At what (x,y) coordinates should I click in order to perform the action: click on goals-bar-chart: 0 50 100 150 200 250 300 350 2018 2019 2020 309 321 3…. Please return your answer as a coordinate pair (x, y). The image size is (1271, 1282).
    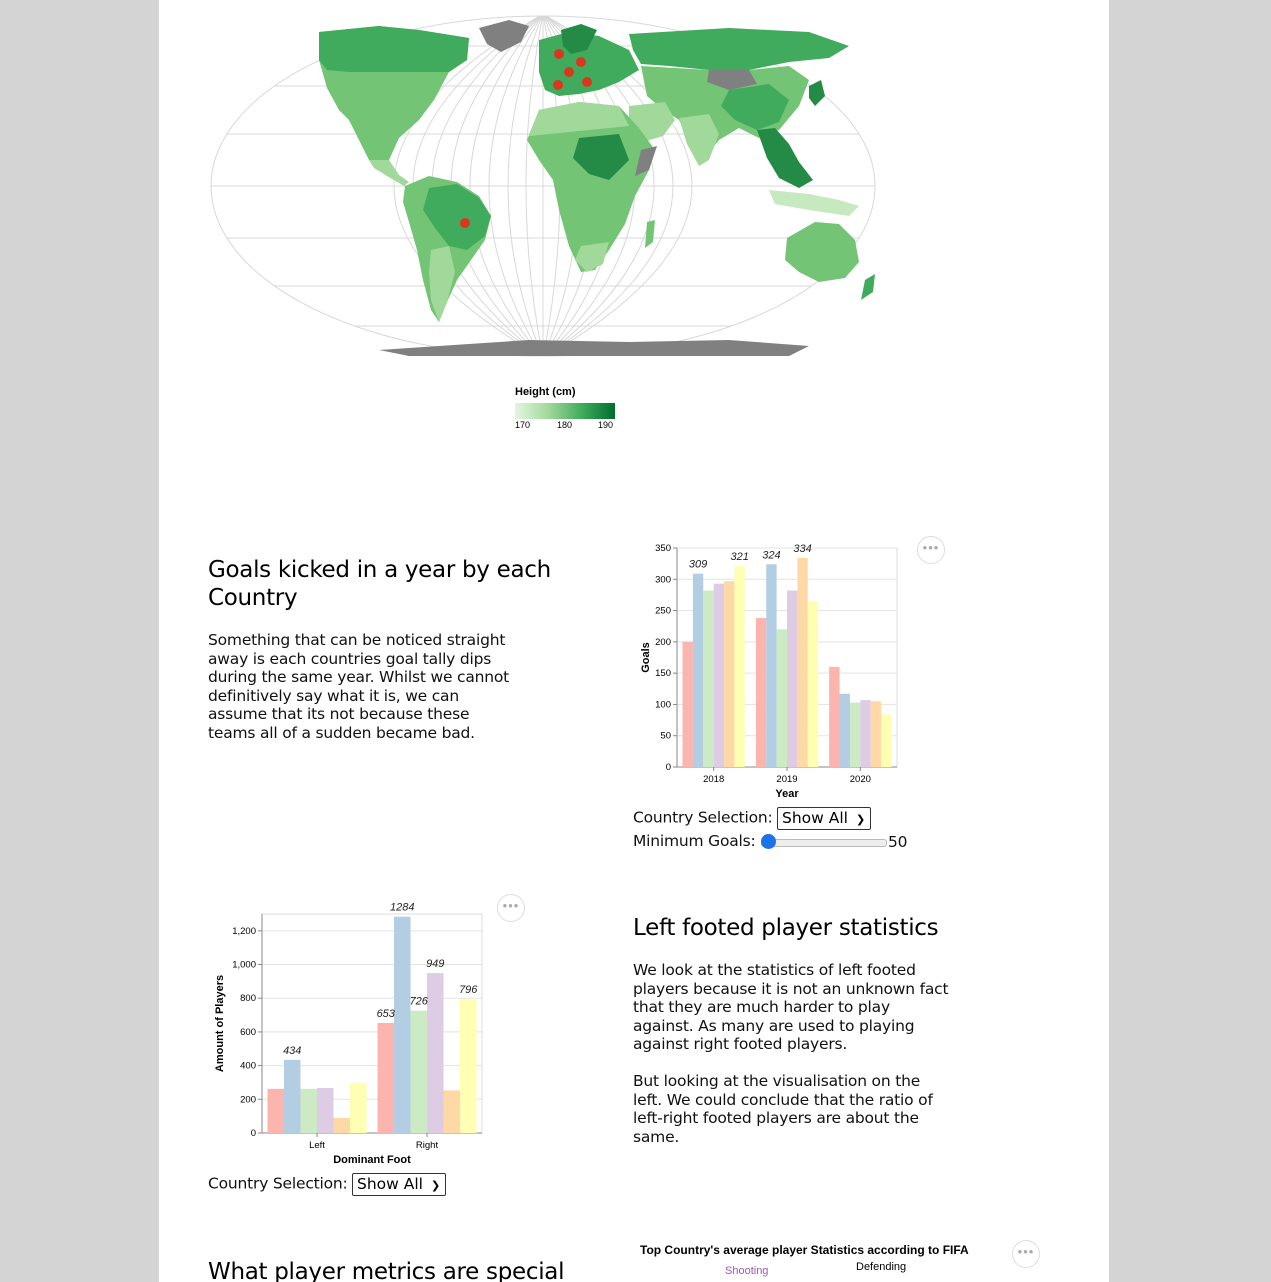
    Looking at the image, I should click on (769, 671).